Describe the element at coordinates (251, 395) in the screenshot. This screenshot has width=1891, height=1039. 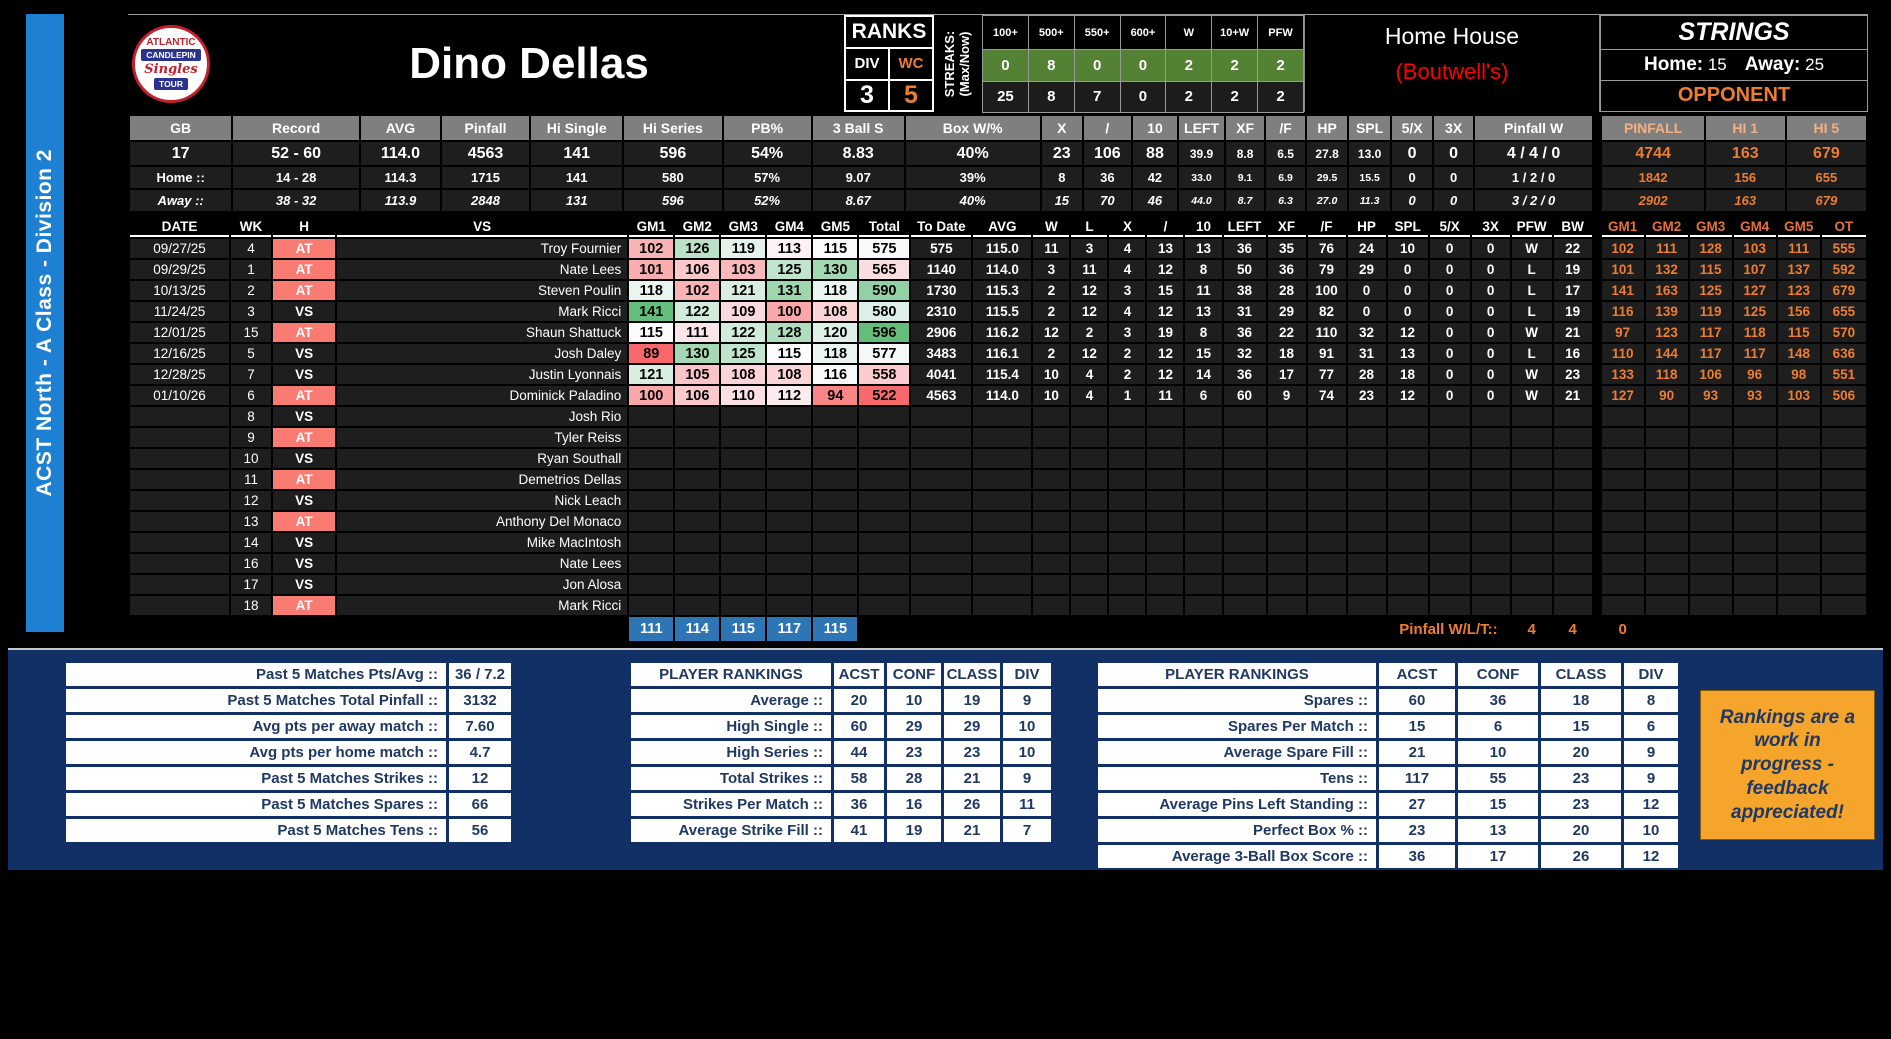
I see `match-week: 6` at that location.